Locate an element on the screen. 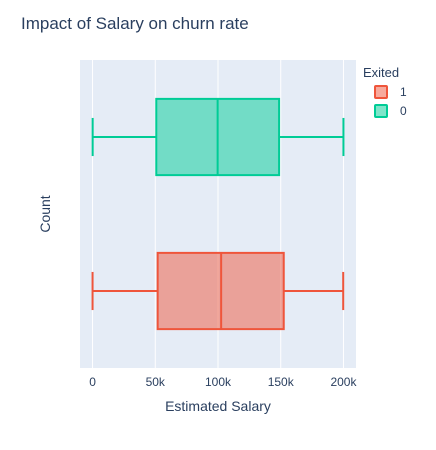  x-tick-label: 150k is located at coordinates (281, 382).